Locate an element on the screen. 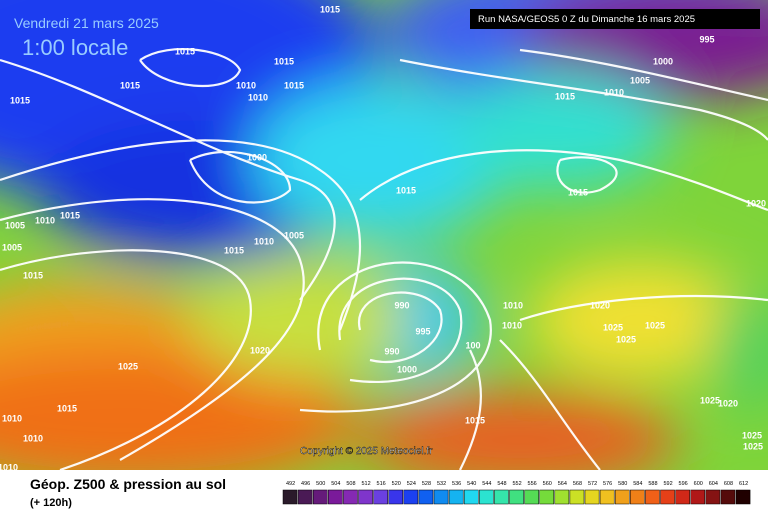 This screenshot has height=517, width=768. scale-label: 552 is located at coordinates (516, 484).